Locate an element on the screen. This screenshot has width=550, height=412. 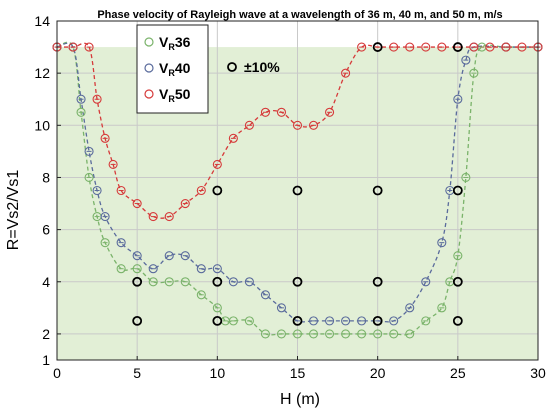
y-tick-label-5: 10 is located at coordinates (42, 125).